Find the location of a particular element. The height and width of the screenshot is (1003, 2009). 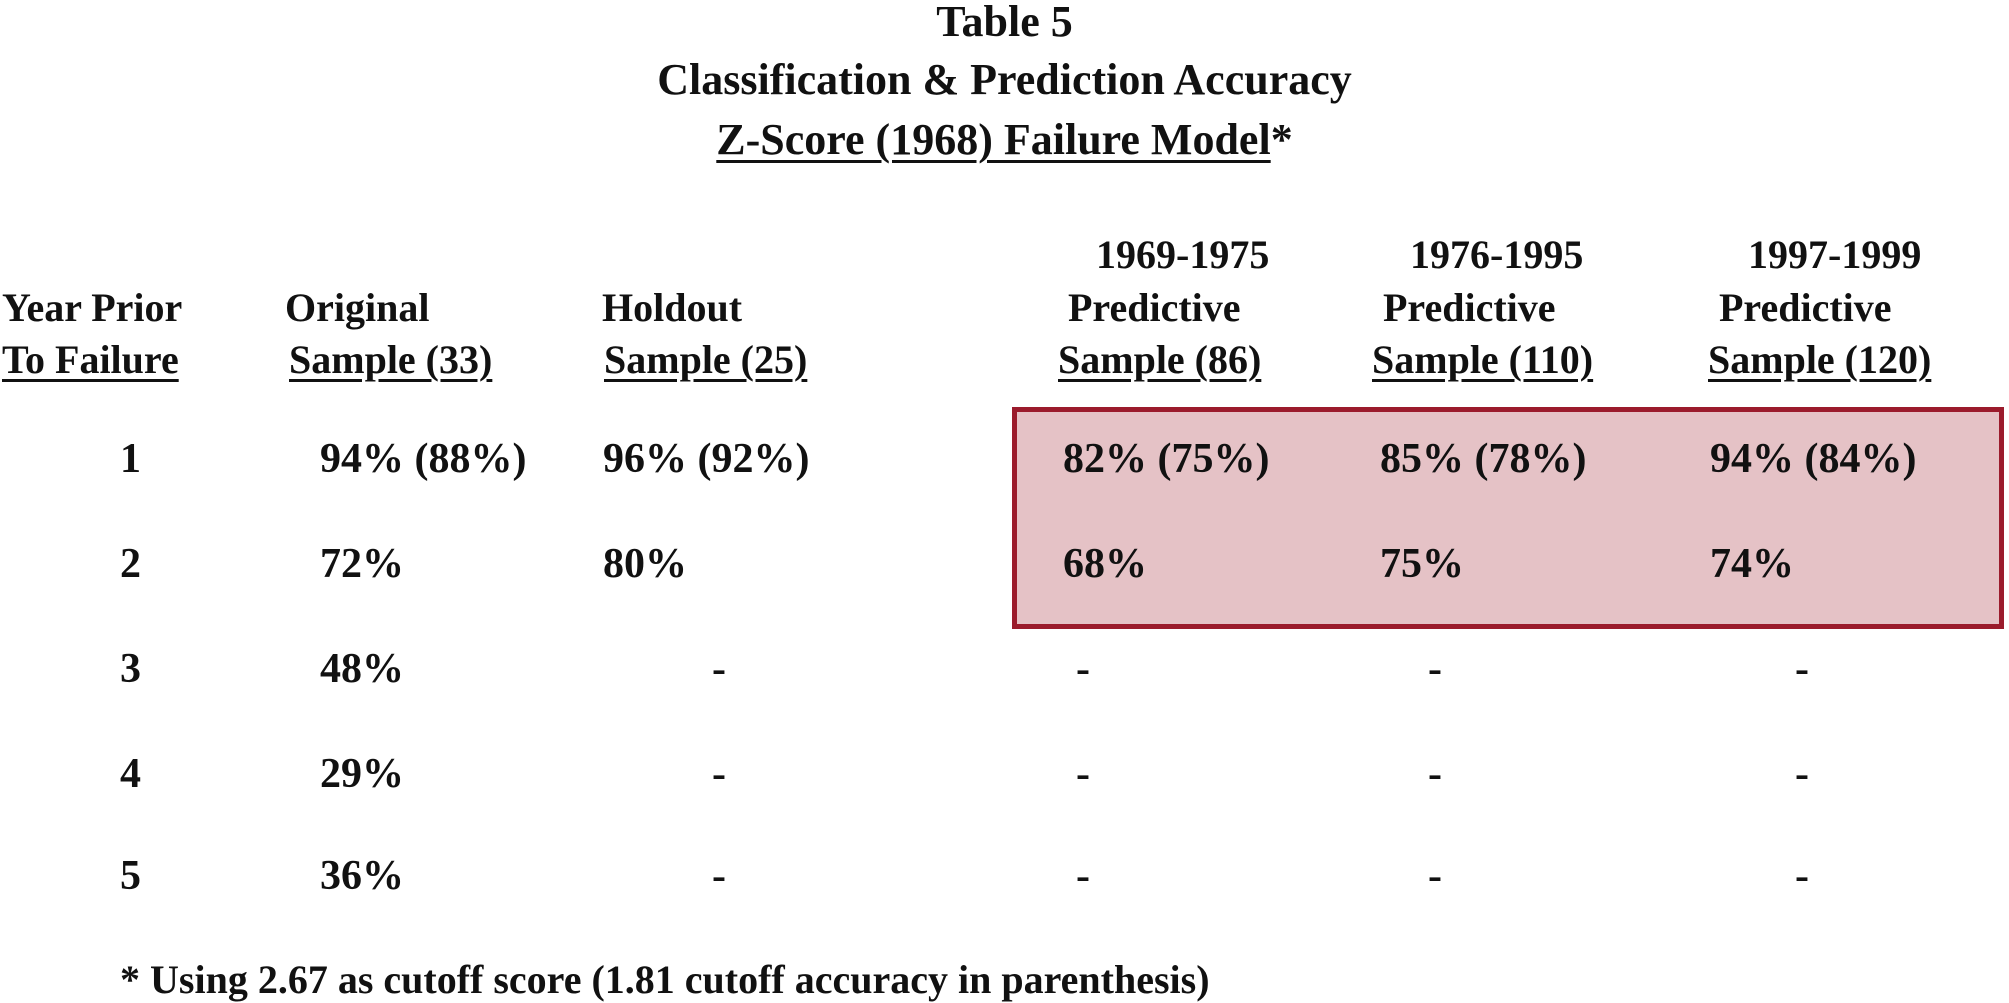

header-original-line2: Original is located at coordinates (357, 307).